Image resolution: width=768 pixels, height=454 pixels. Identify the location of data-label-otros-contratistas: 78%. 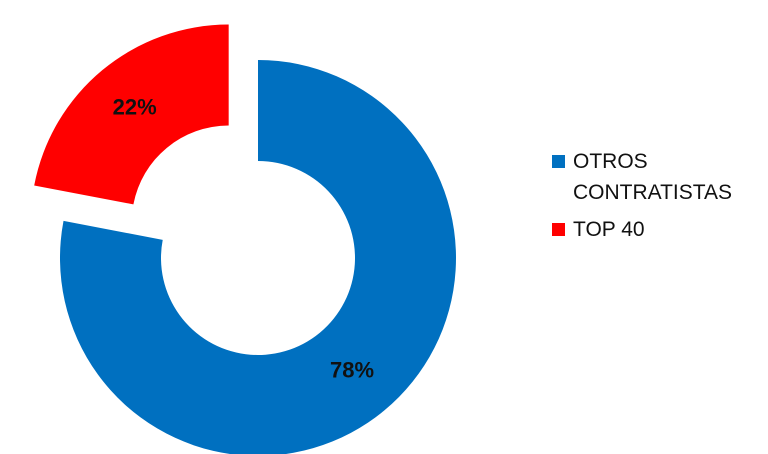
(352, 369).